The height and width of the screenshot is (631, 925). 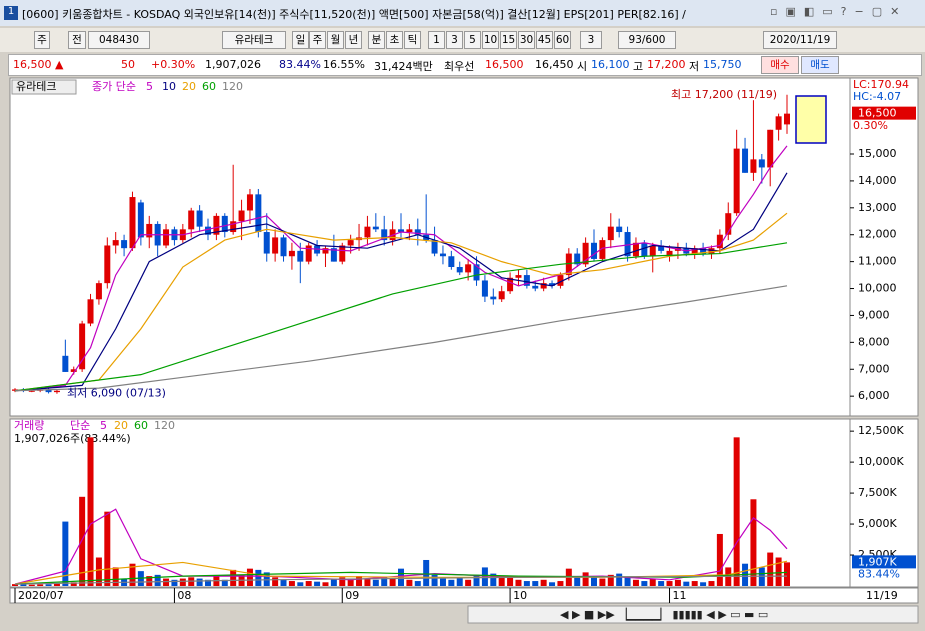 I want to click on last-date: 11/19, so click(x=882, y=595).